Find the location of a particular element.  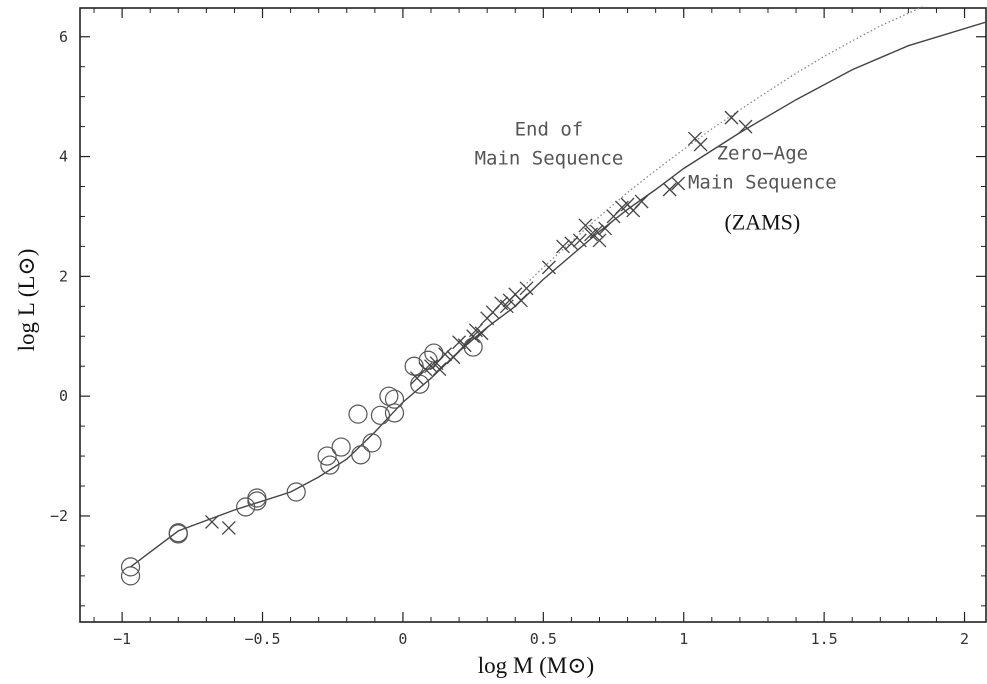

zams-abbrev-label: (ZAMS) is located at coordinates (762, 222).